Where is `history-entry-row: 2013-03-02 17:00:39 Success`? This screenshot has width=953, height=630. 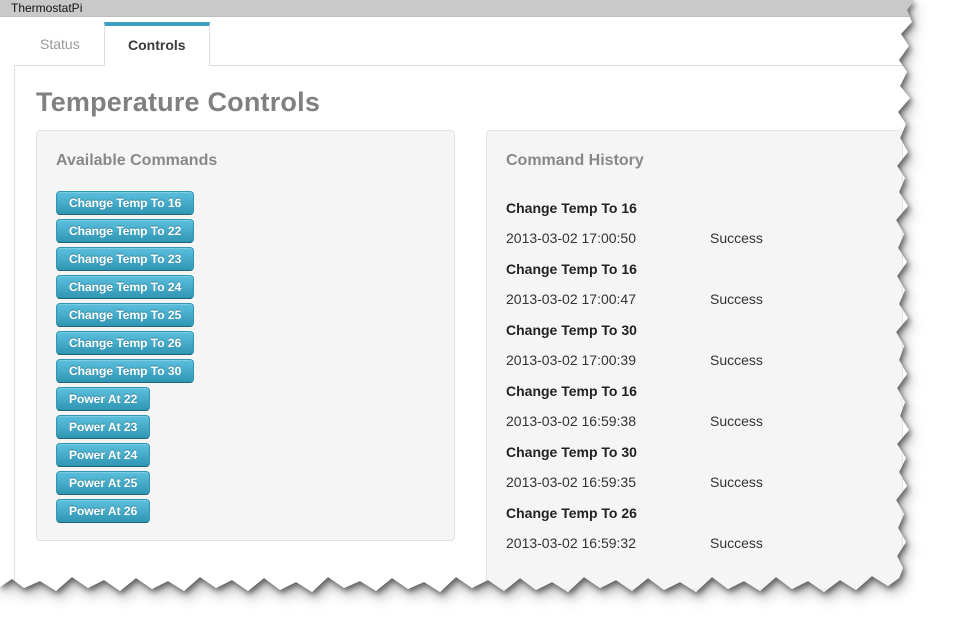 history-entry-row: 2013-03-02 17:00:39 Success is located at coordinates (694, 360).